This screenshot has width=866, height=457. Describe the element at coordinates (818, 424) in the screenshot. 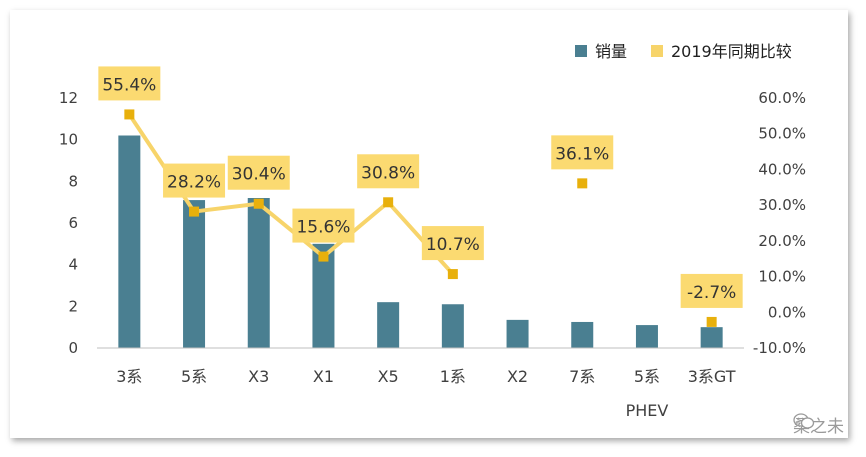

I see `watermark: 桑之未` at that location.